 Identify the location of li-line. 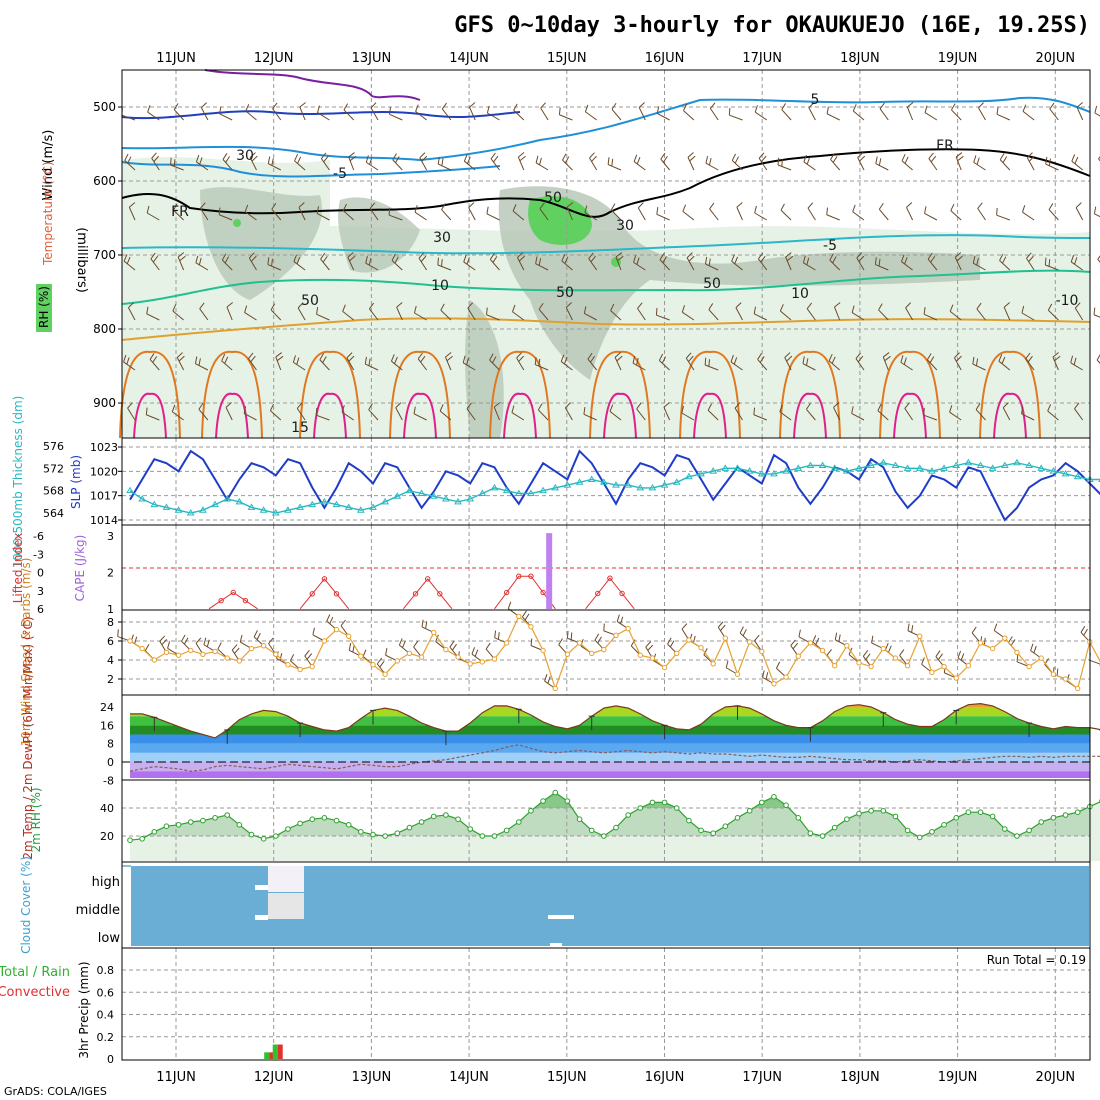
(324, 594).